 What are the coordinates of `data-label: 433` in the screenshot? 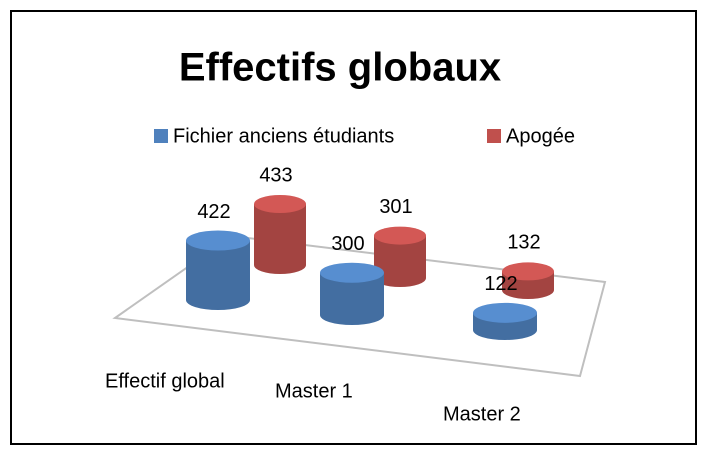 It's located at (275, 175).